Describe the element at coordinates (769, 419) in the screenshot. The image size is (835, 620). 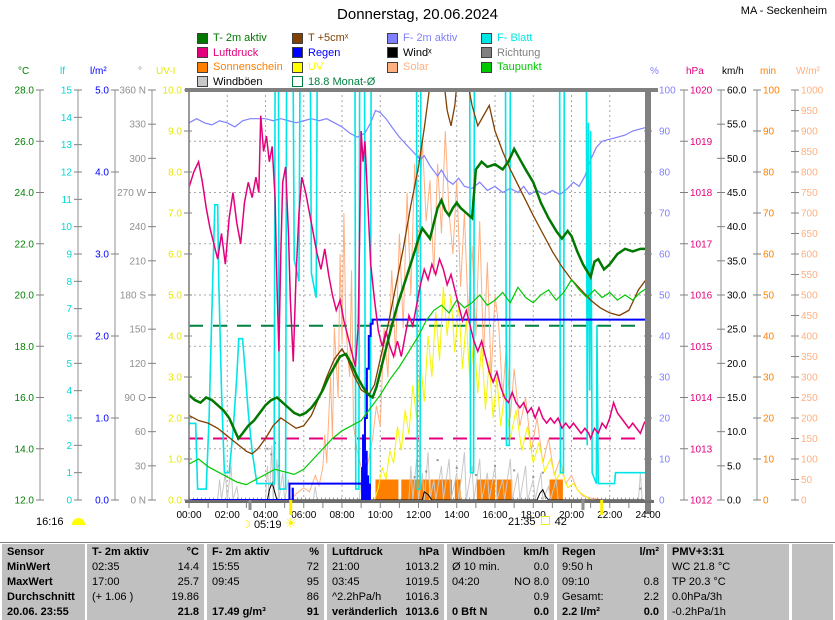
I see `svg-text: 20` at that location.